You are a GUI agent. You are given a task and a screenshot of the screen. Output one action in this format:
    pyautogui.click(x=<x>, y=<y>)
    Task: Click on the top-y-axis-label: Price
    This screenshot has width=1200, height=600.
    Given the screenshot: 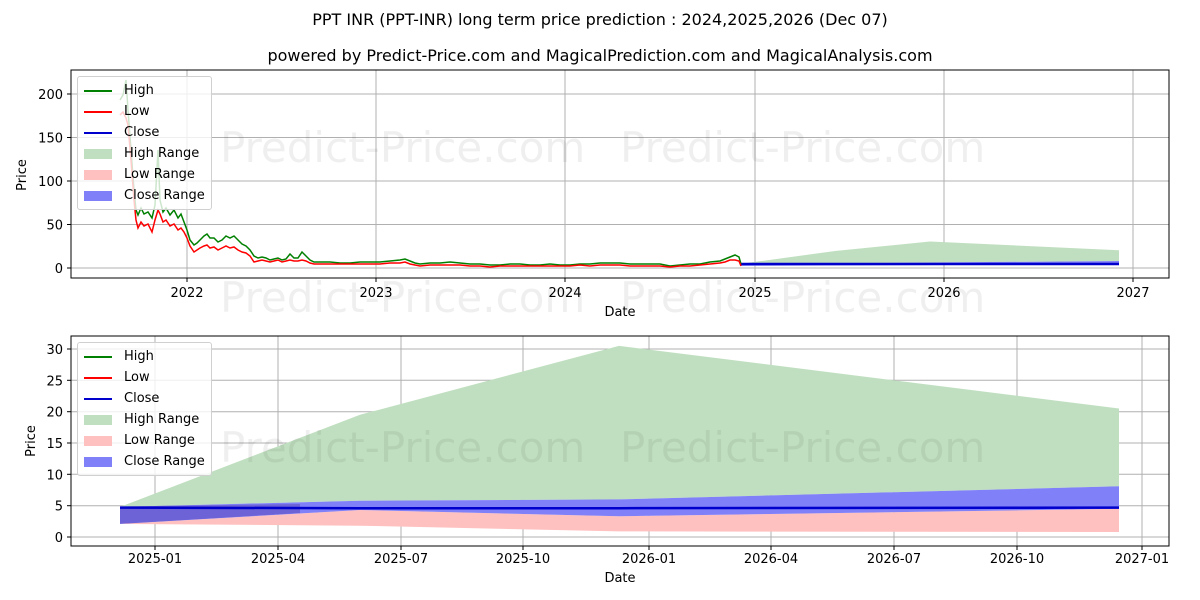 What is the action you would take?
    pyautogui.click(x=22, y=175)
    